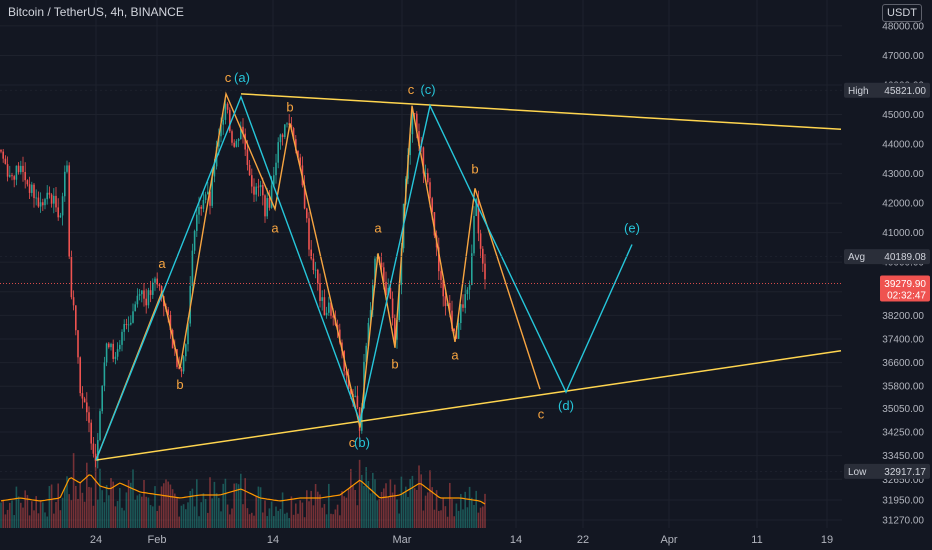 The width and height of the screenshot is (932, 550). Describe the element at coordinates (902, 13) in the screenshot. I see `currency-selector: USDT` at that location.